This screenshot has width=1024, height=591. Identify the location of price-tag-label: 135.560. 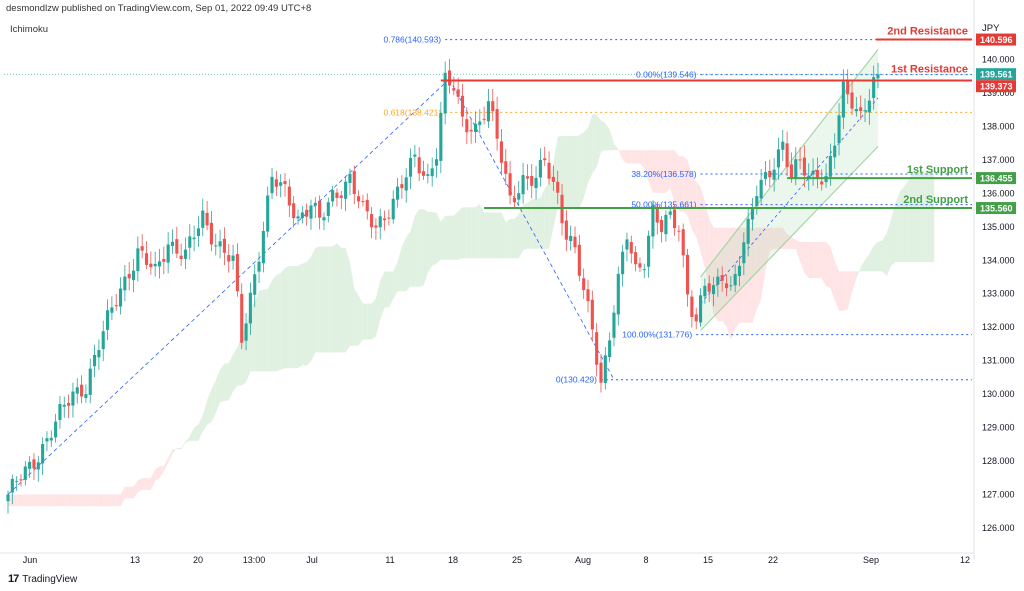
(996, 209).